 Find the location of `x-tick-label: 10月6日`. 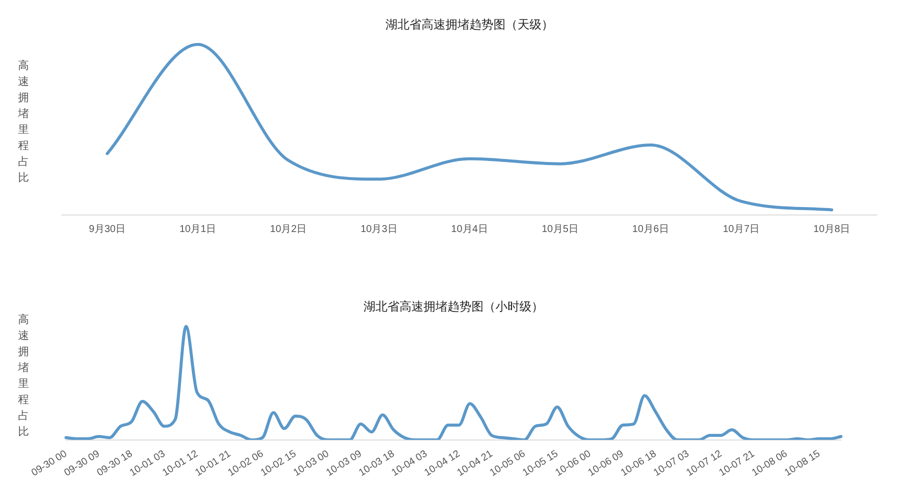

x-tick-label: 10月6日 is located at coordinates (650, 229).